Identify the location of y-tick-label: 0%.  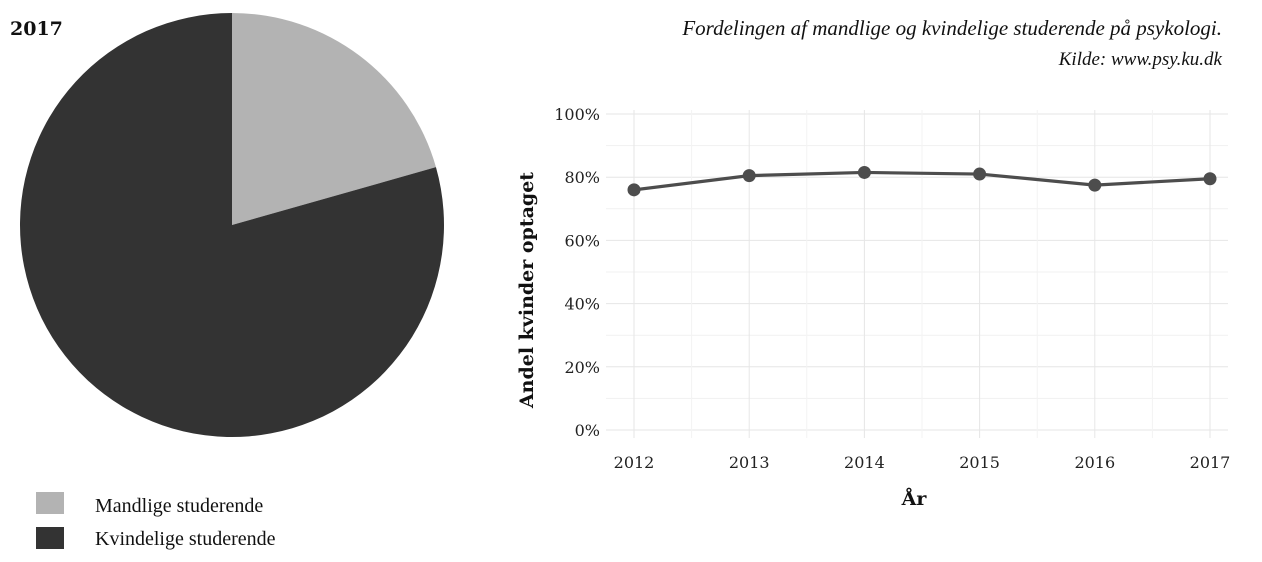
(587, 430).